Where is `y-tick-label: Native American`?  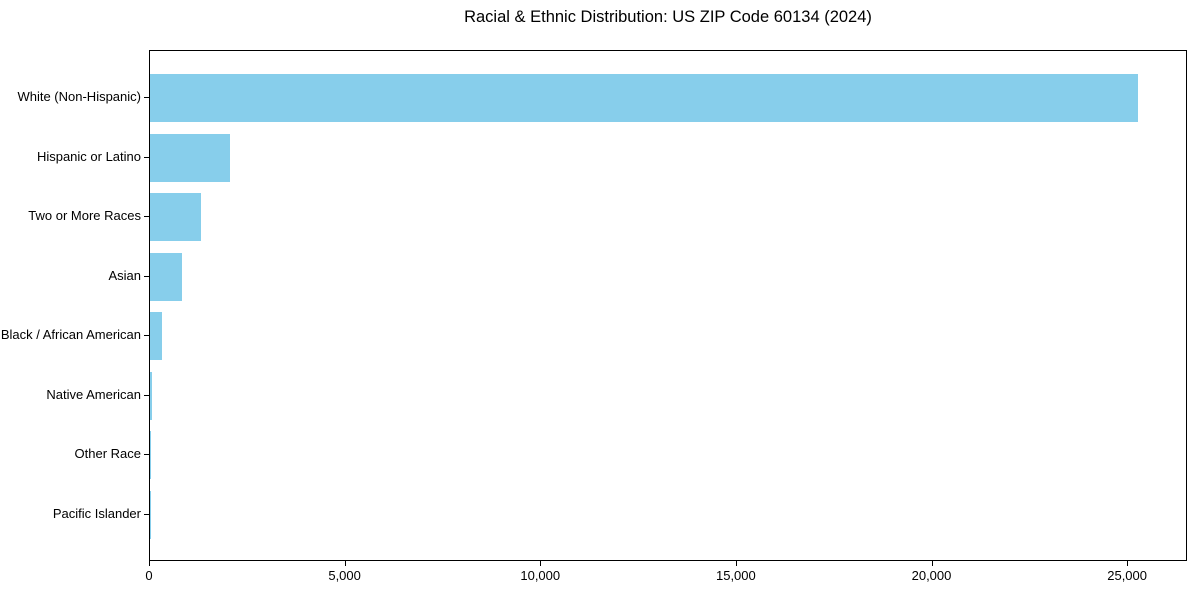
y-tick-label: Native American is located at coordinates (93, 394).